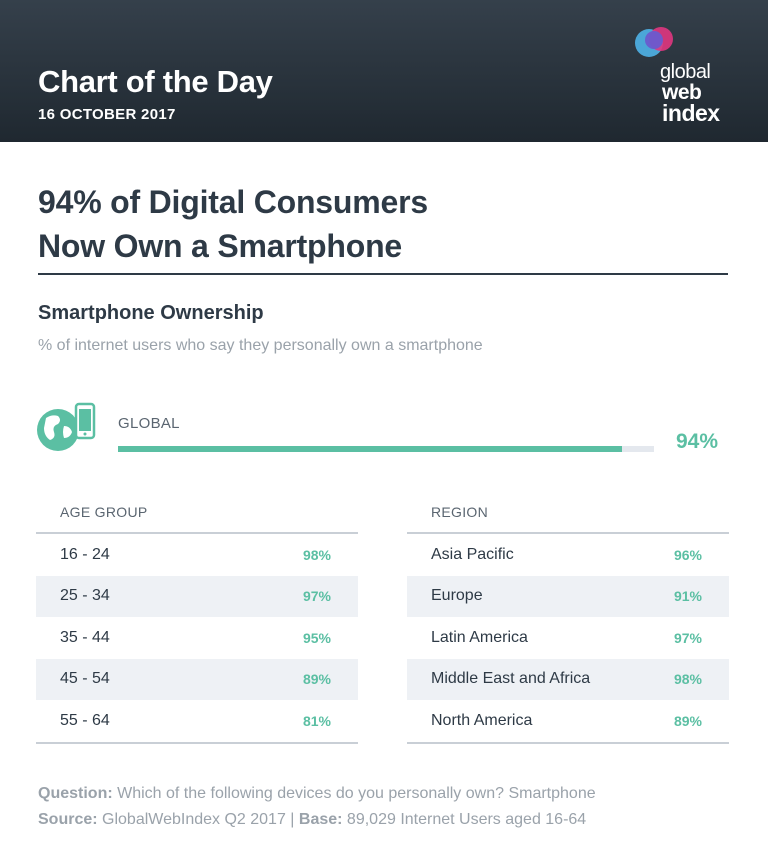 The width and height of the screenshot is (768, 847). What do you see at coordinates (197, 517) in the screenshot?
I see `age-group-header: AGE GROUP` at bounding box center [197, 517].